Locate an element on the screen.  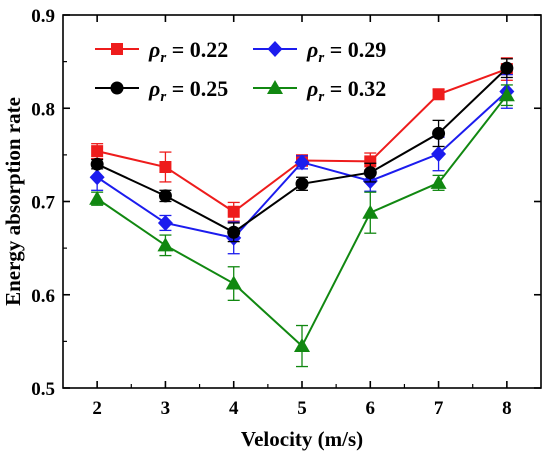
legend-entry: ρr = 0.22 is located at coordinates (161, 51).